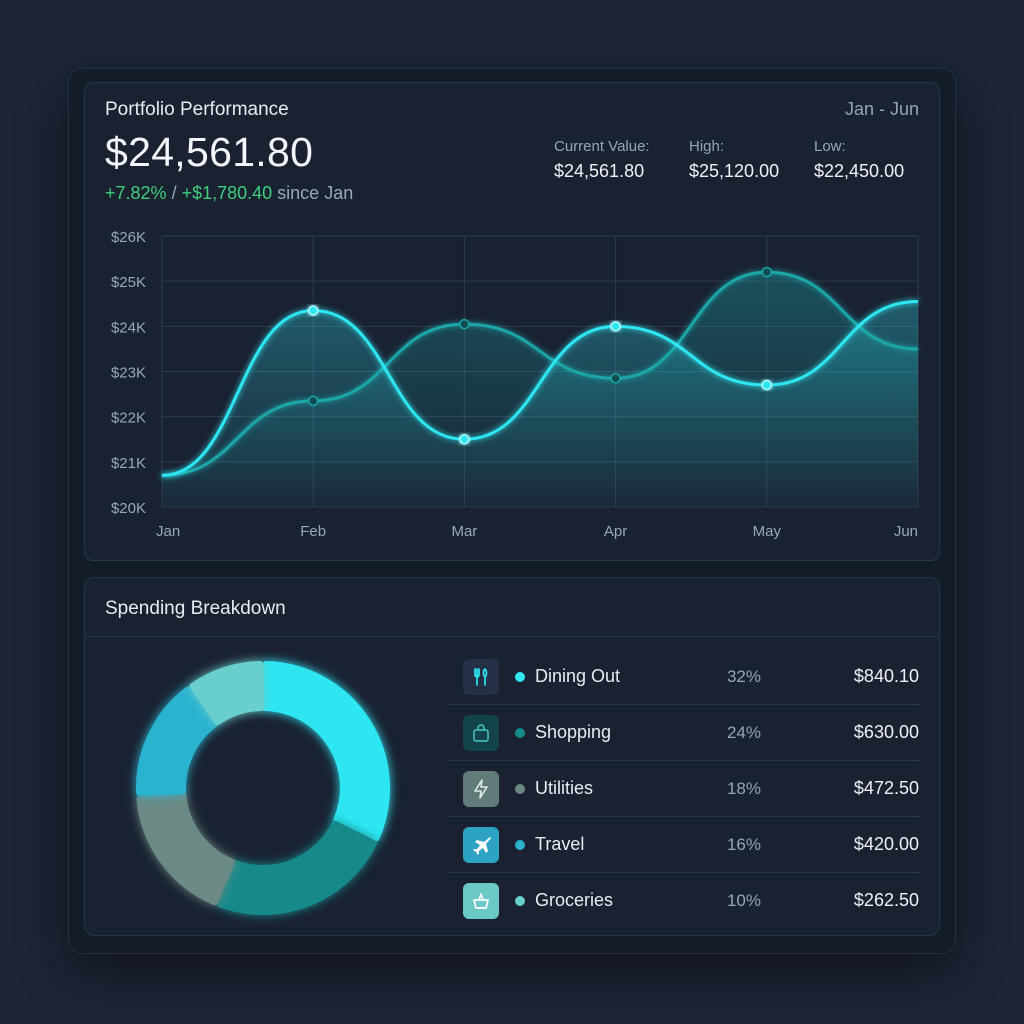 The height and width of the screenshot is (1024, 1024). Describe the element at coordinates (743, 900) in the screenshot. I see `category-percent: 10%` at that location.